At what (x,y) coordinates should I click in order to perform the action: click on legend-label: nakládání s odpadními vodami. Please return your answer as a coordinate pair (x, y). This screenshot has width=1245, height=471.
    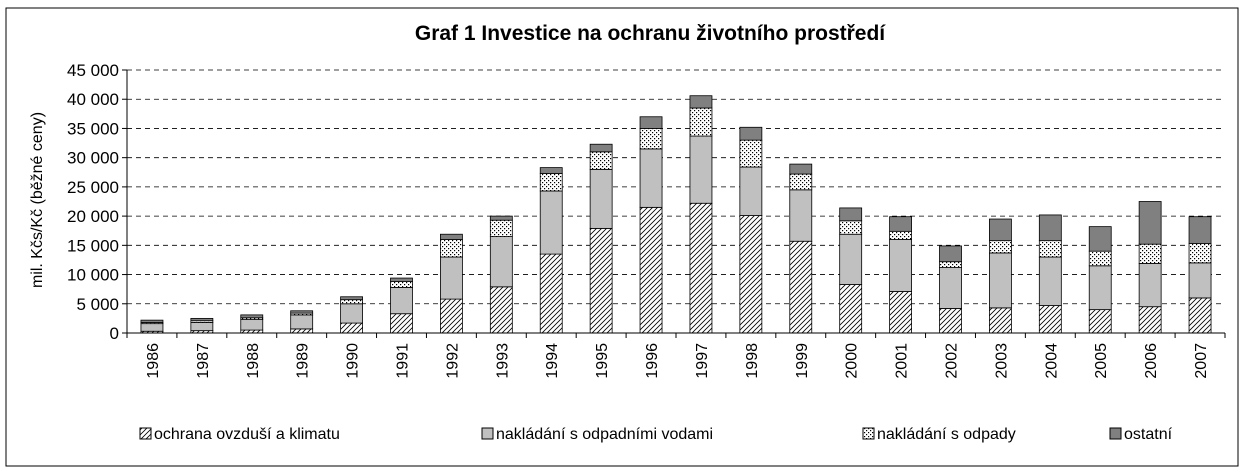
    Looking at the image, I should click on (604, 434).